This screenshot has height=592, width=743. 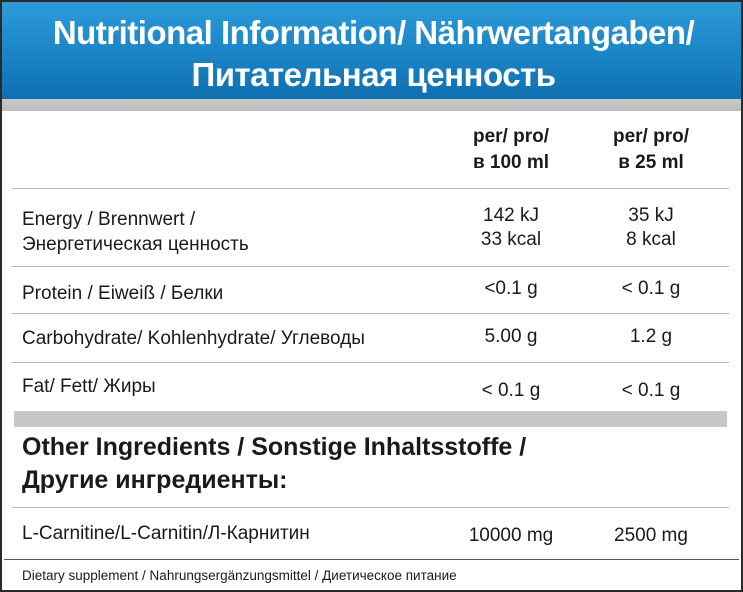 I want to click on energy-per25-kcal: 8 kcal, so click(x=651, y=239).